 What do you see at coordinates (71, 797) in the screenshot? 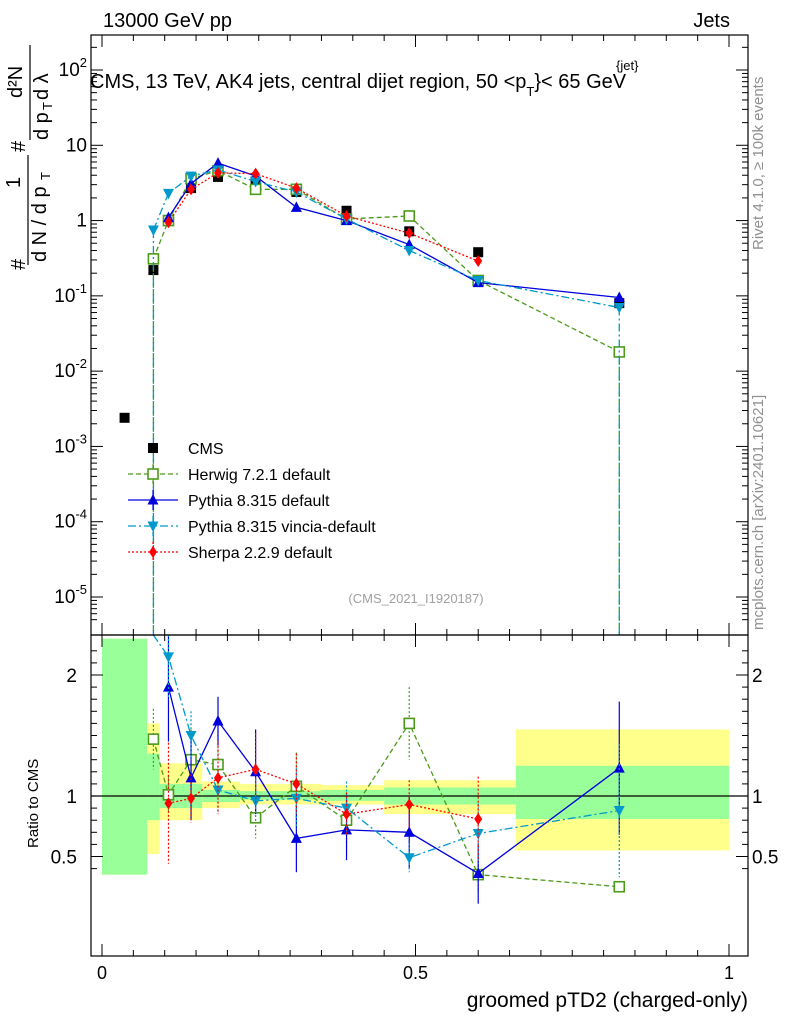
I see `ratio-y-tick-label-left: 1` at bounding box center [71, 797].